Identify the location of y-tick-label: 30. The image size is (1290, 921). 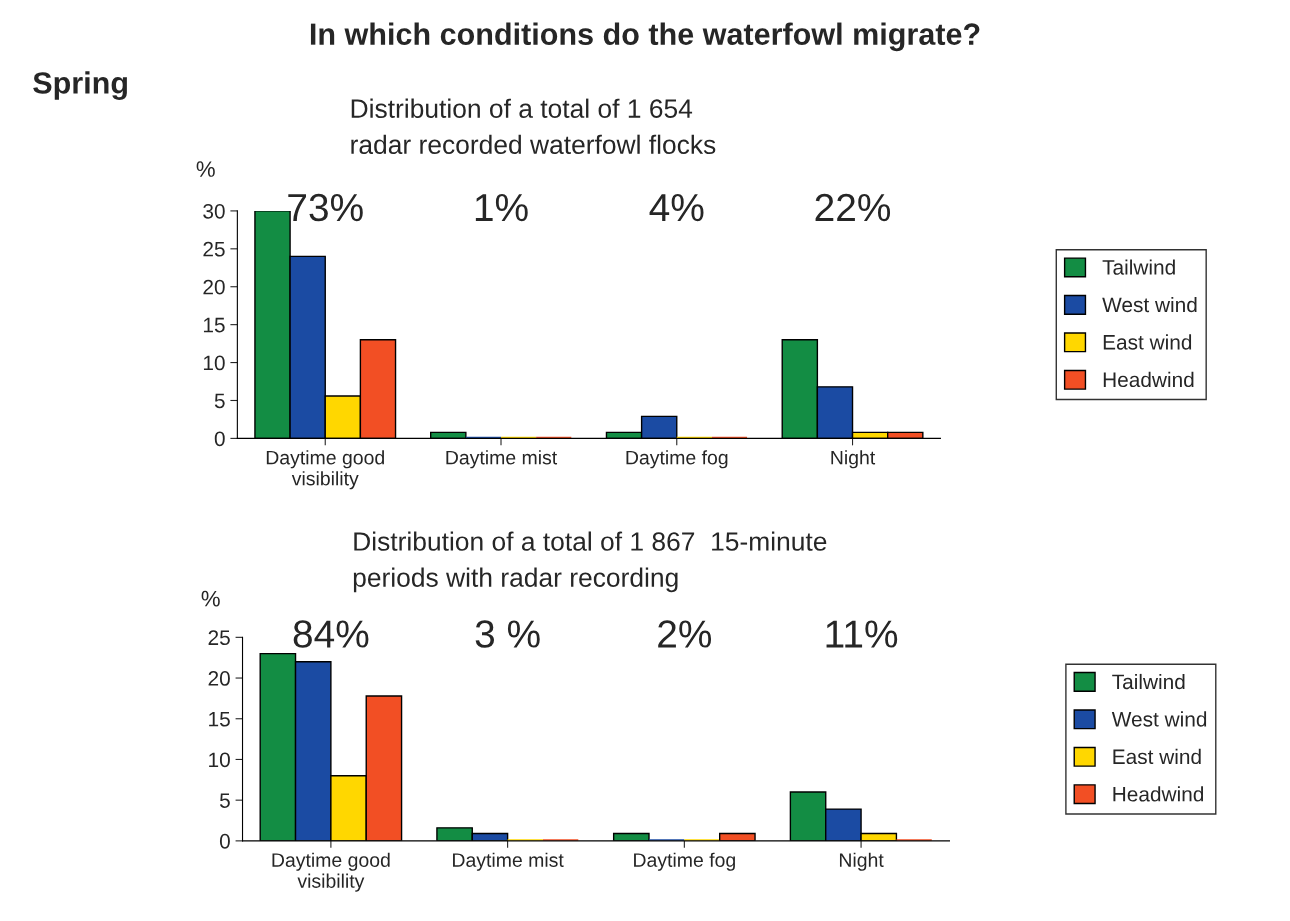
(214, 211).